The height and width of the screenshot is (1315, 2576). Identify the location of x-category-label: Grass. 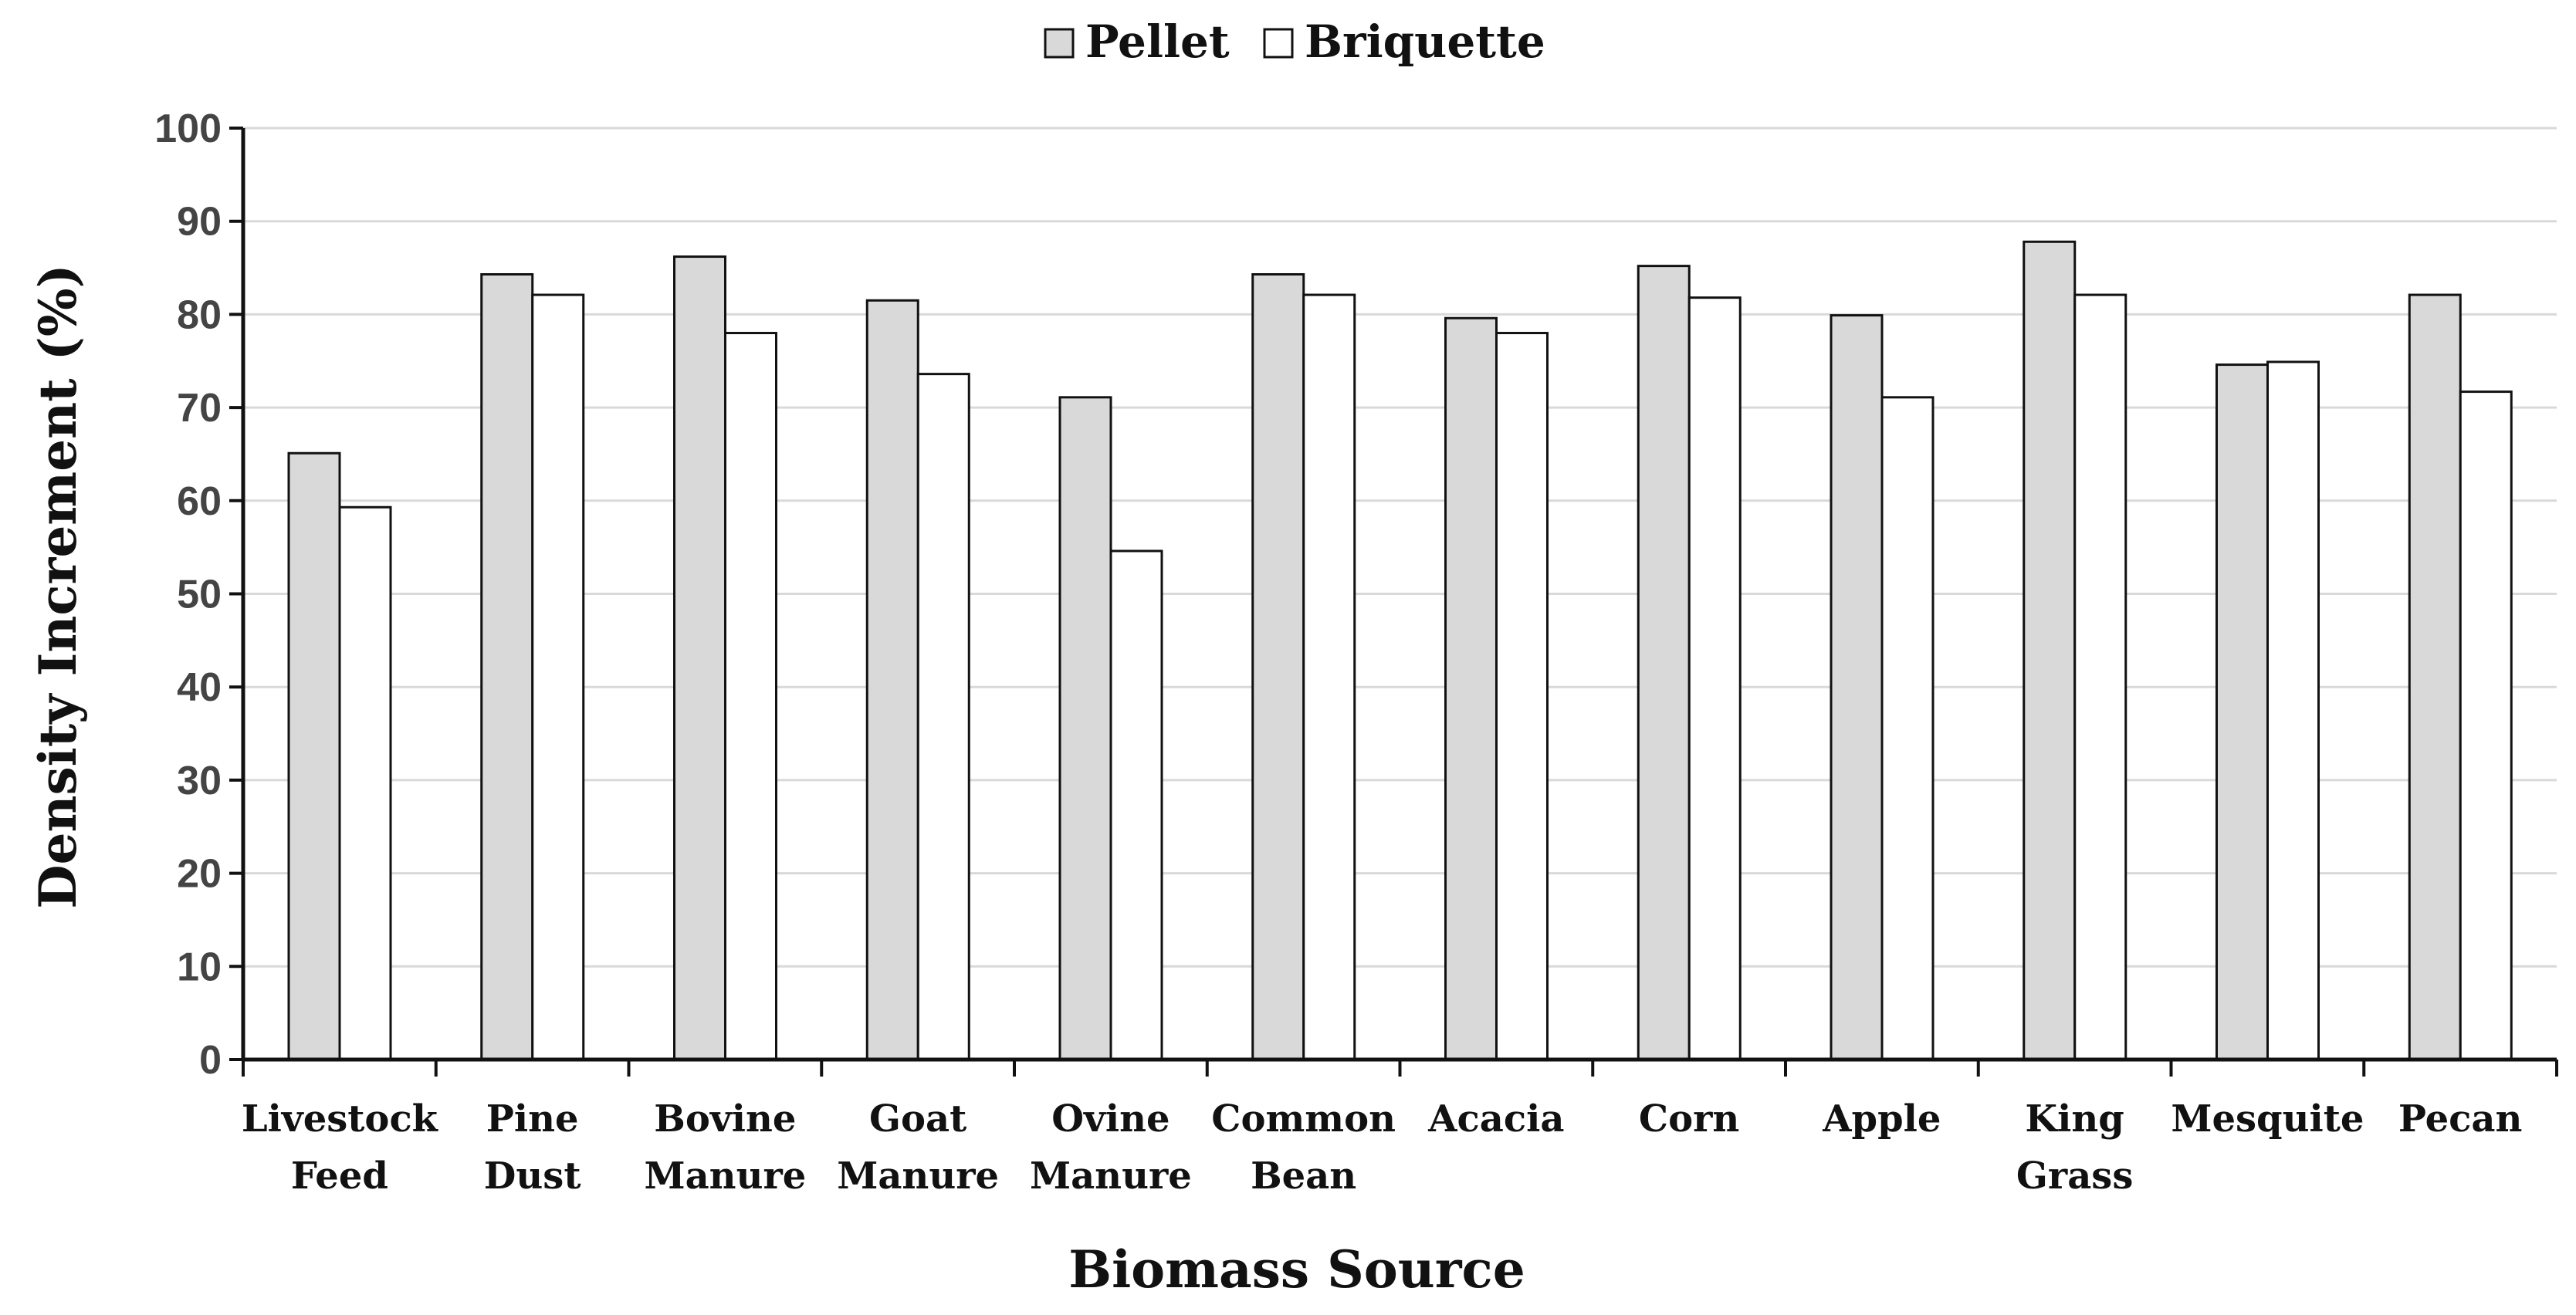
(2074, 1176).